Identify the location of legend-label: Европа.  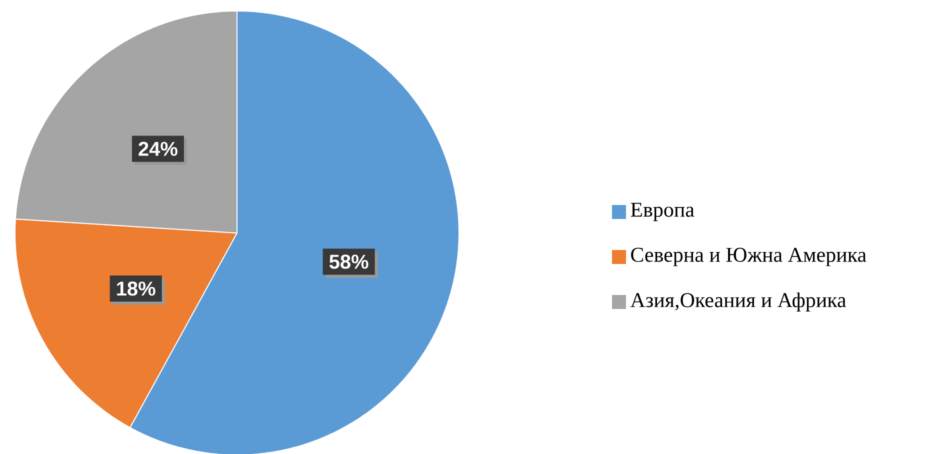
(662, 212).